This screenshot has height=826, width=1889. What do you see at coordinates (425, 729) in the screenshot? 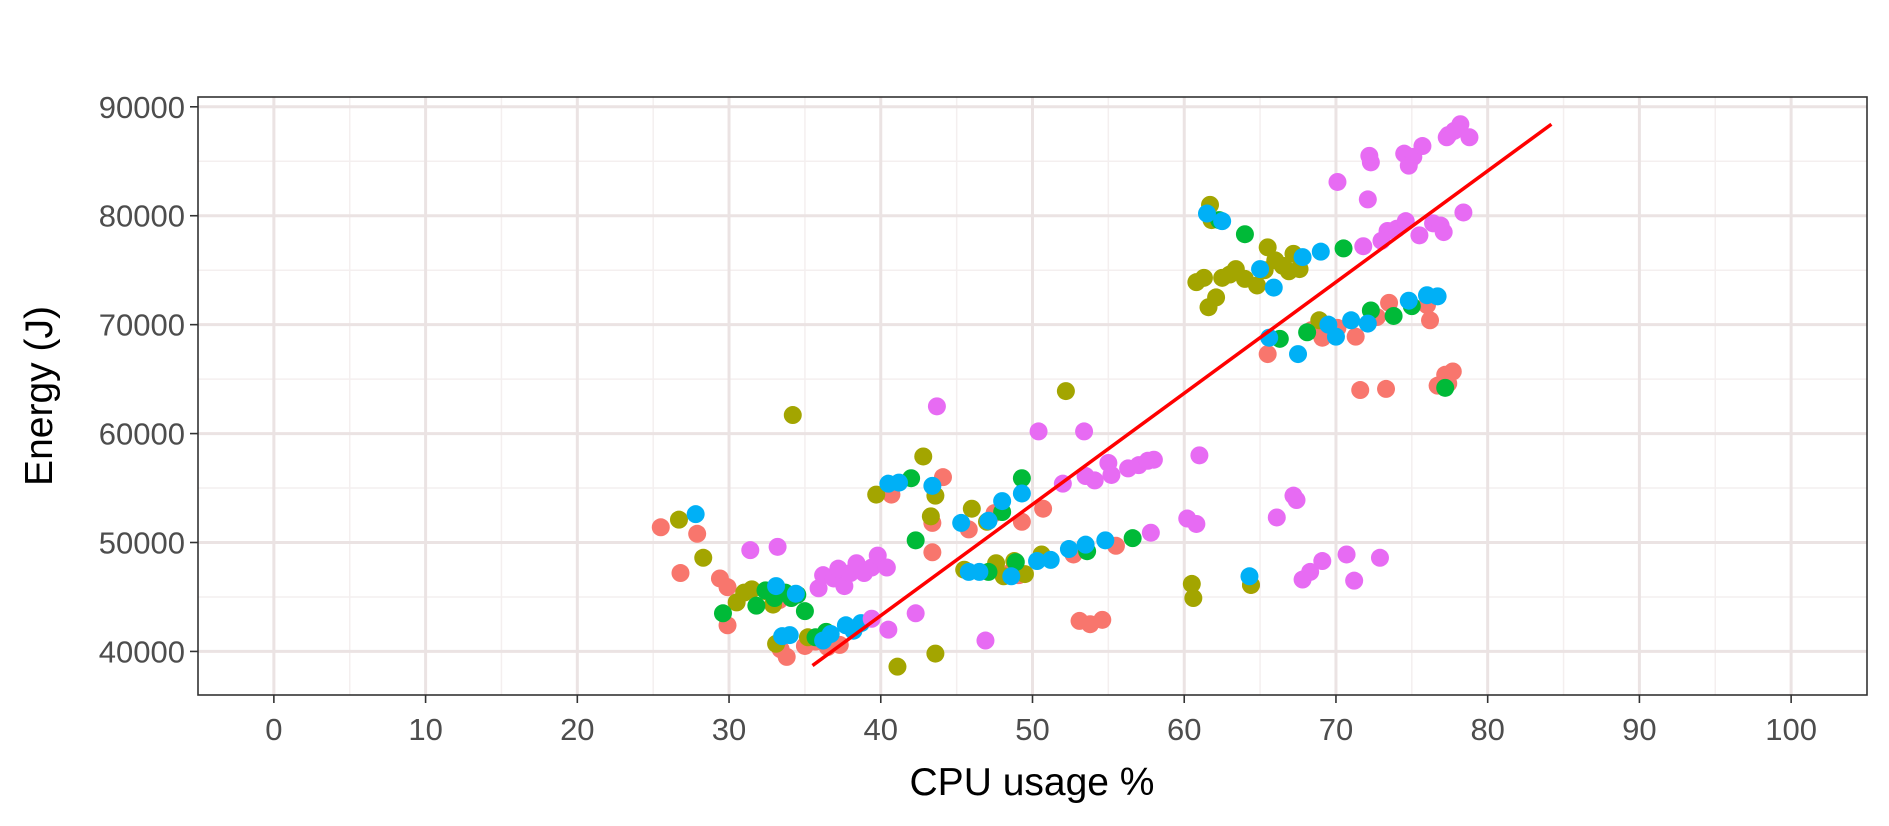
I see `x-tick-label: 10` at bounding box center [425, 729].